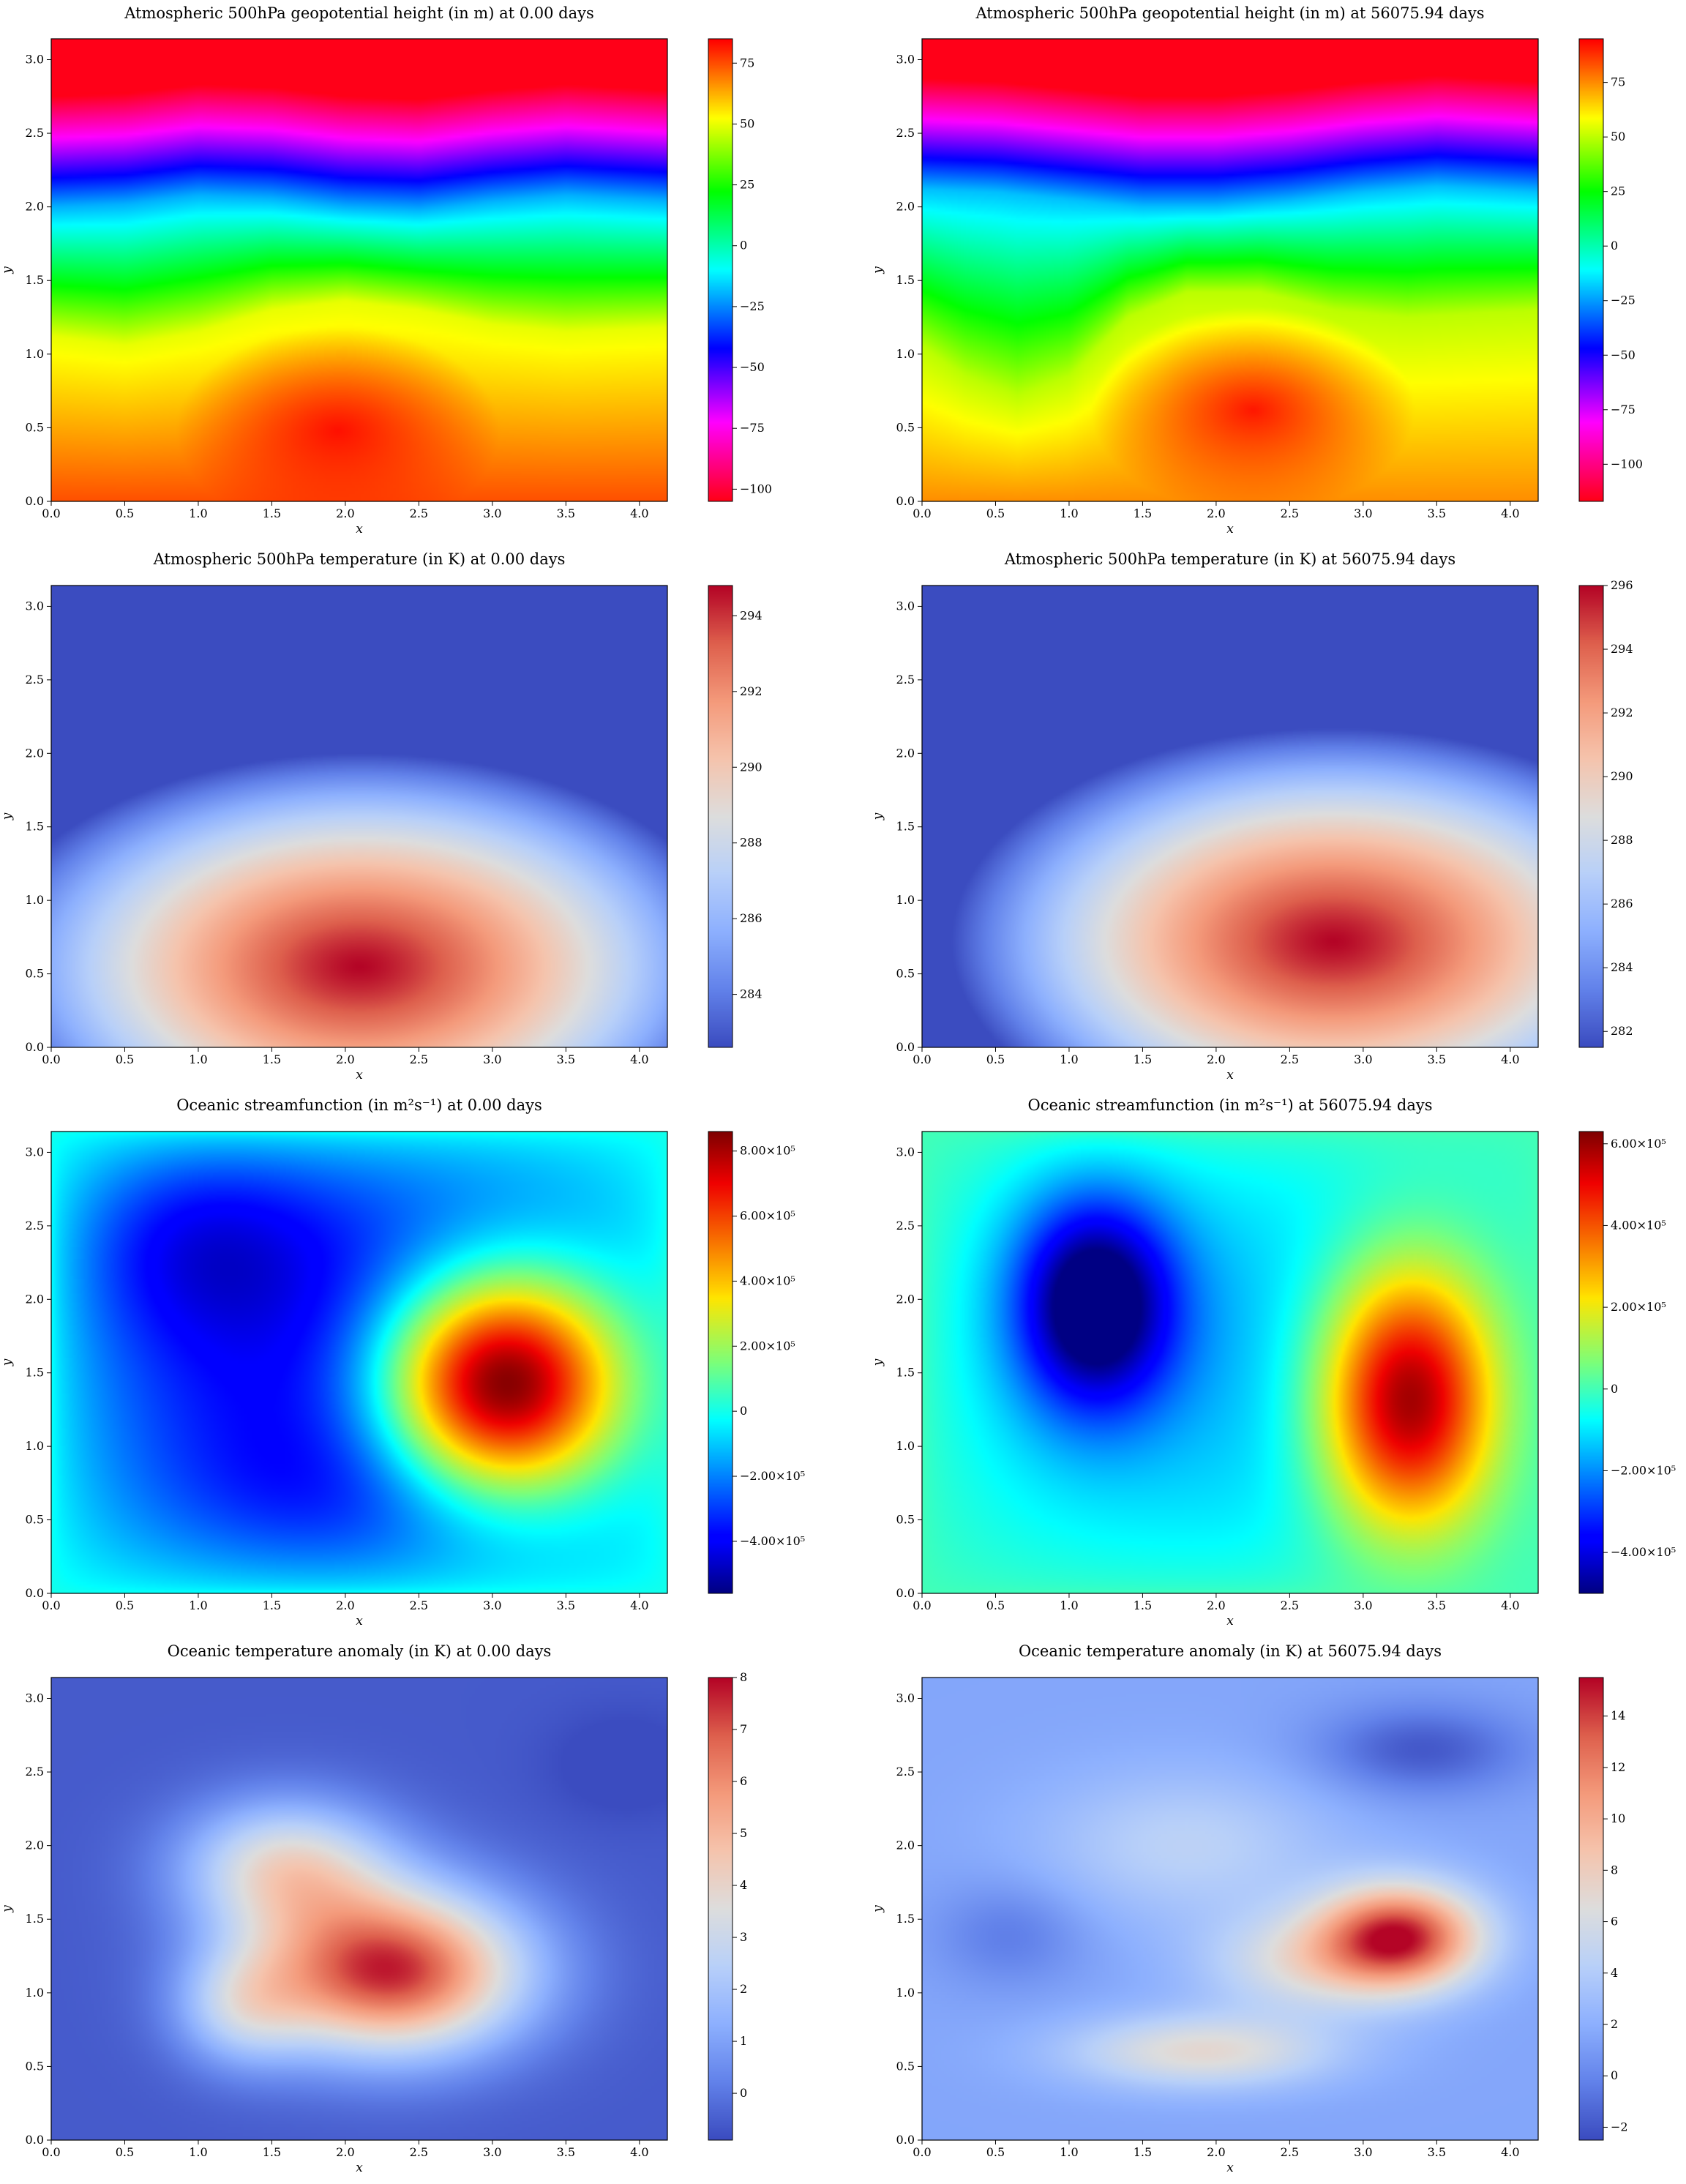 This screenshot has width=1686, height=2184. I want to click on colorbar-tick-label: −2, so click(1619, 2126).